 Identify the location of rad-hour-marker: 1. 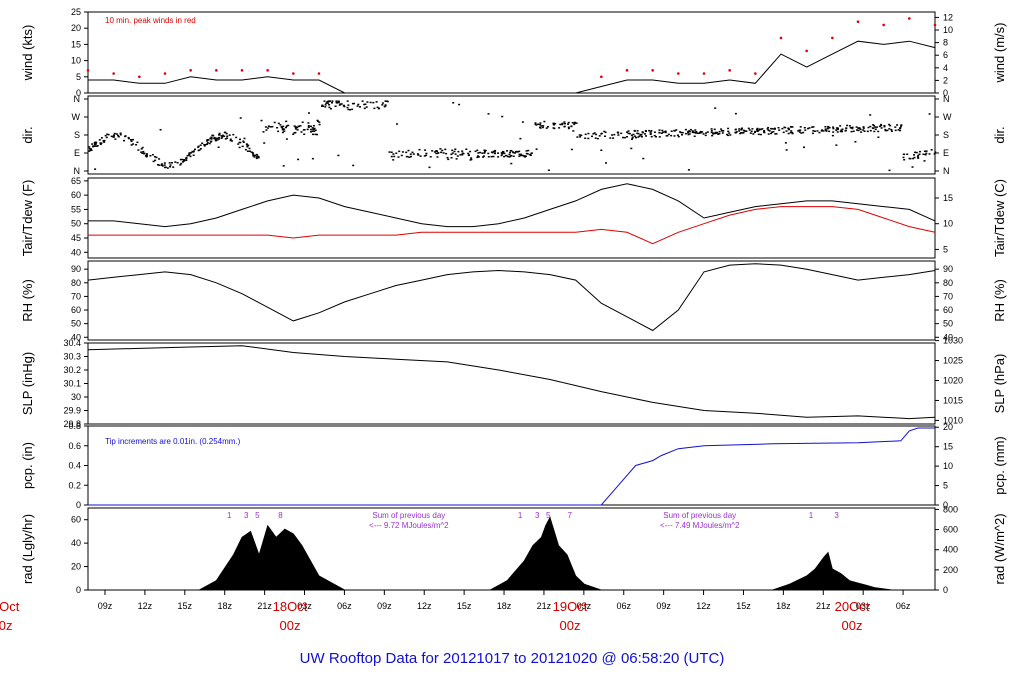
(229, 515).